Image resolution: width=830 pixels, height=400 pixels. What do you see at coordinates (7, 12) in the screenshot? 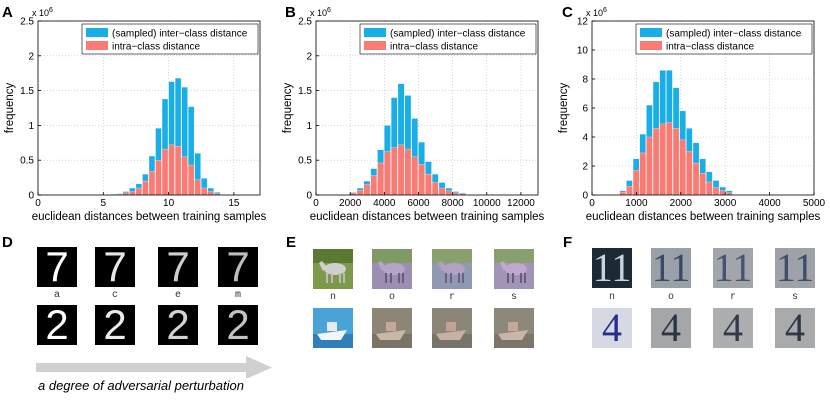
I see `panel-letter: A` at bounding box center [7, 12].